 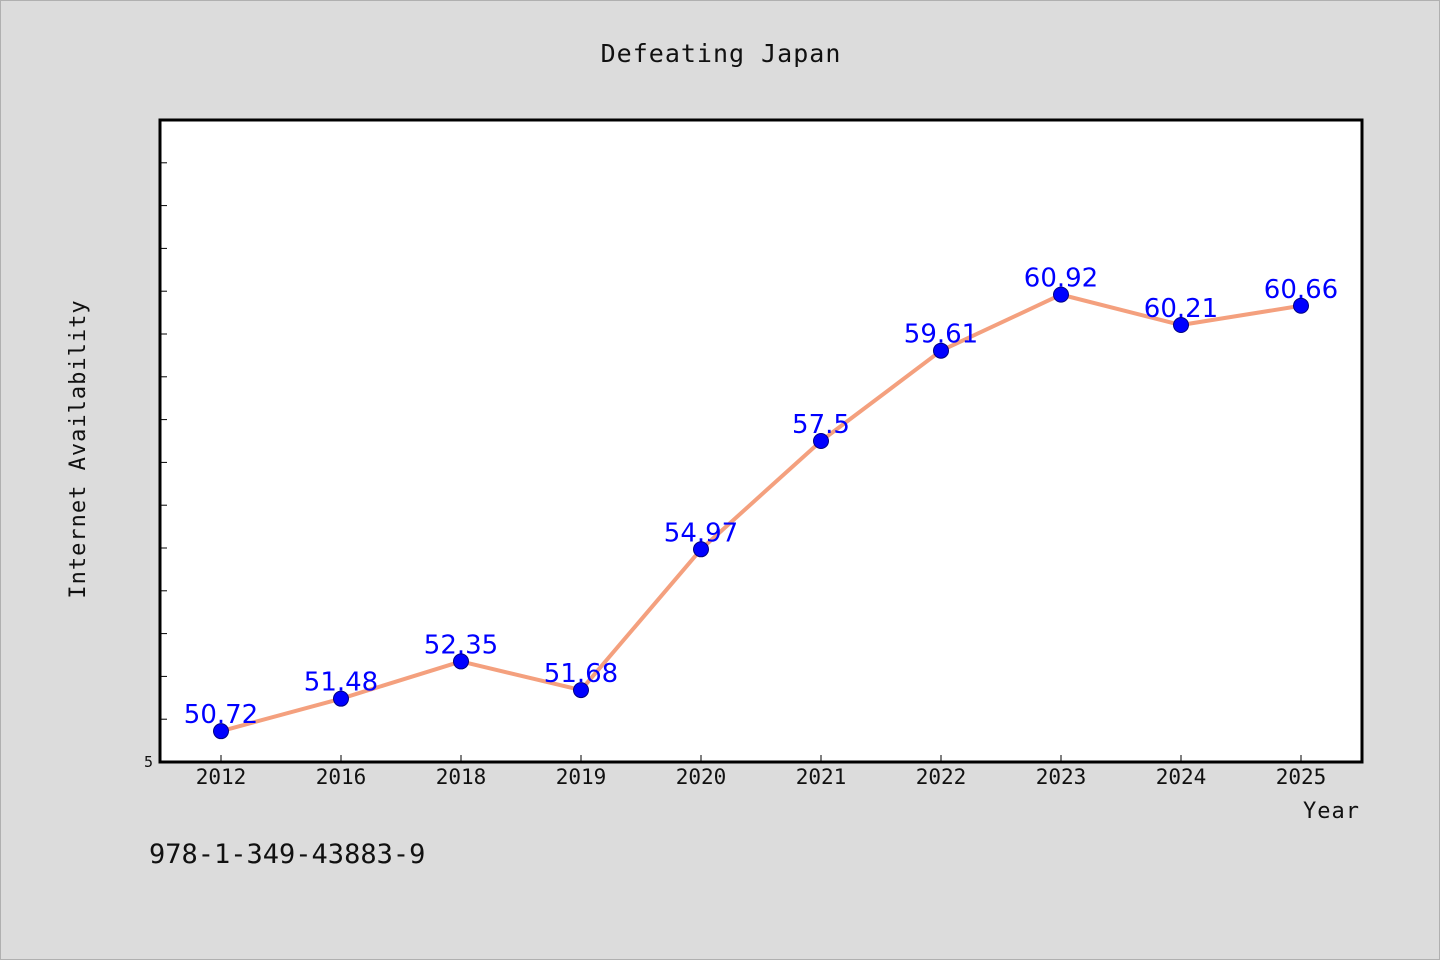 What do you see at coordinates (461, 645) in the screenshot?
I see `data-label: 52.35` at bounding box center [461, 645].